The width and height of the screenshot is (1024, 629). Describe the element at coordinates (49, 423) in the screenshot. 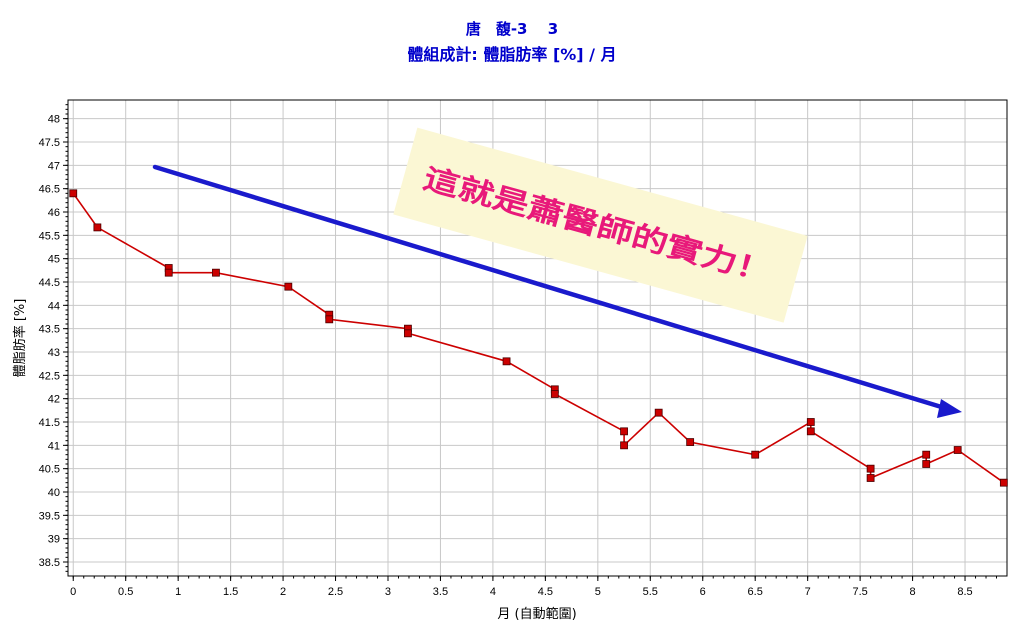

I see `y-tick-label: 41.5` at that location.